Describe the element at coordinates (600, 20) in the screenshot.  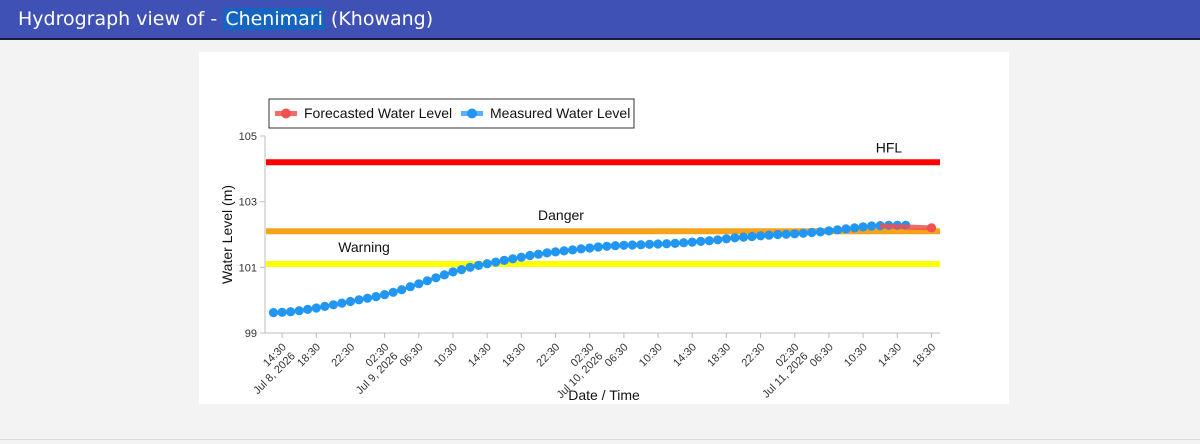
I see `page-header: Hydrograph view of - Chenimari (Khowang)` at that location.